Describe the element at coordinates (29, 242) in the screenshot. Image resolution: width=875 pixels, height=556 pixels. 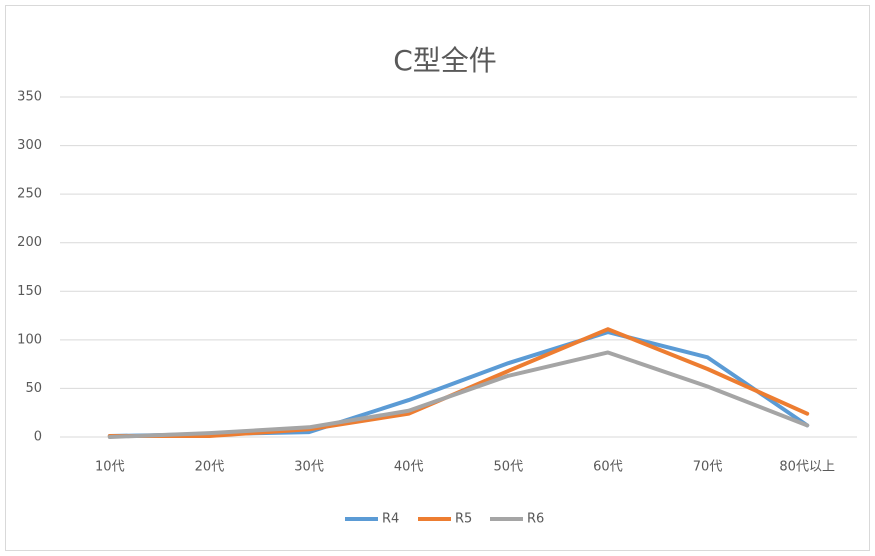
I see `y-tick-label: 200` at that location.